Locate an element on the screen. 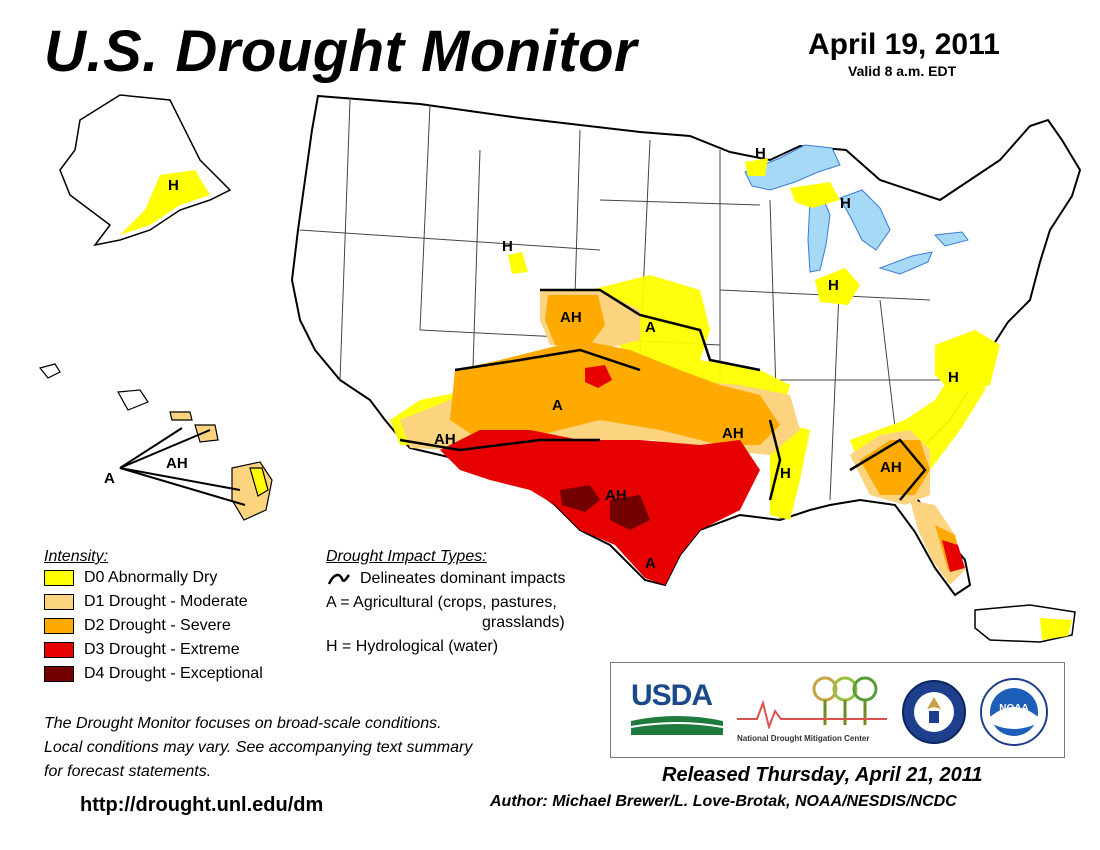 The height and width of the screenshot is (850, 1100). usda-logo: USDA is located at coordinates (677, 709).